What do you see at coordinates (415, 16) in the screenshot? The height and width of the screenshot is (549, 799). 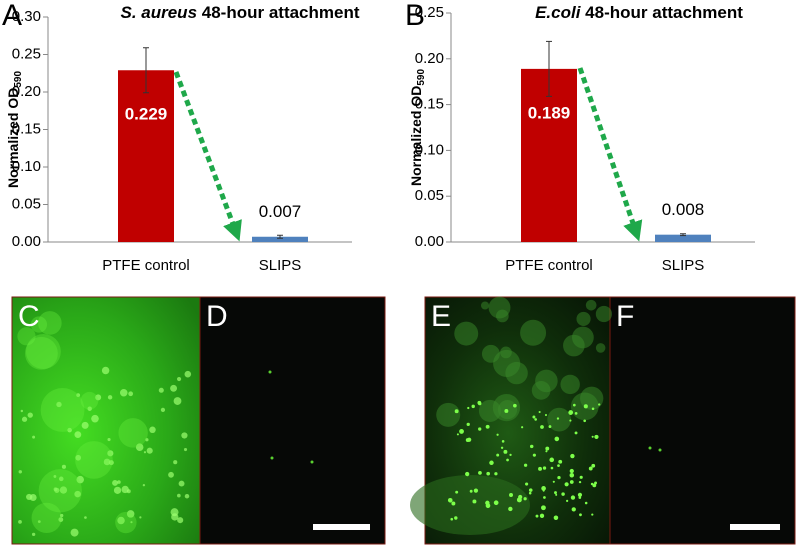 I see `panel-label: B` at bounding box center [415, 16].